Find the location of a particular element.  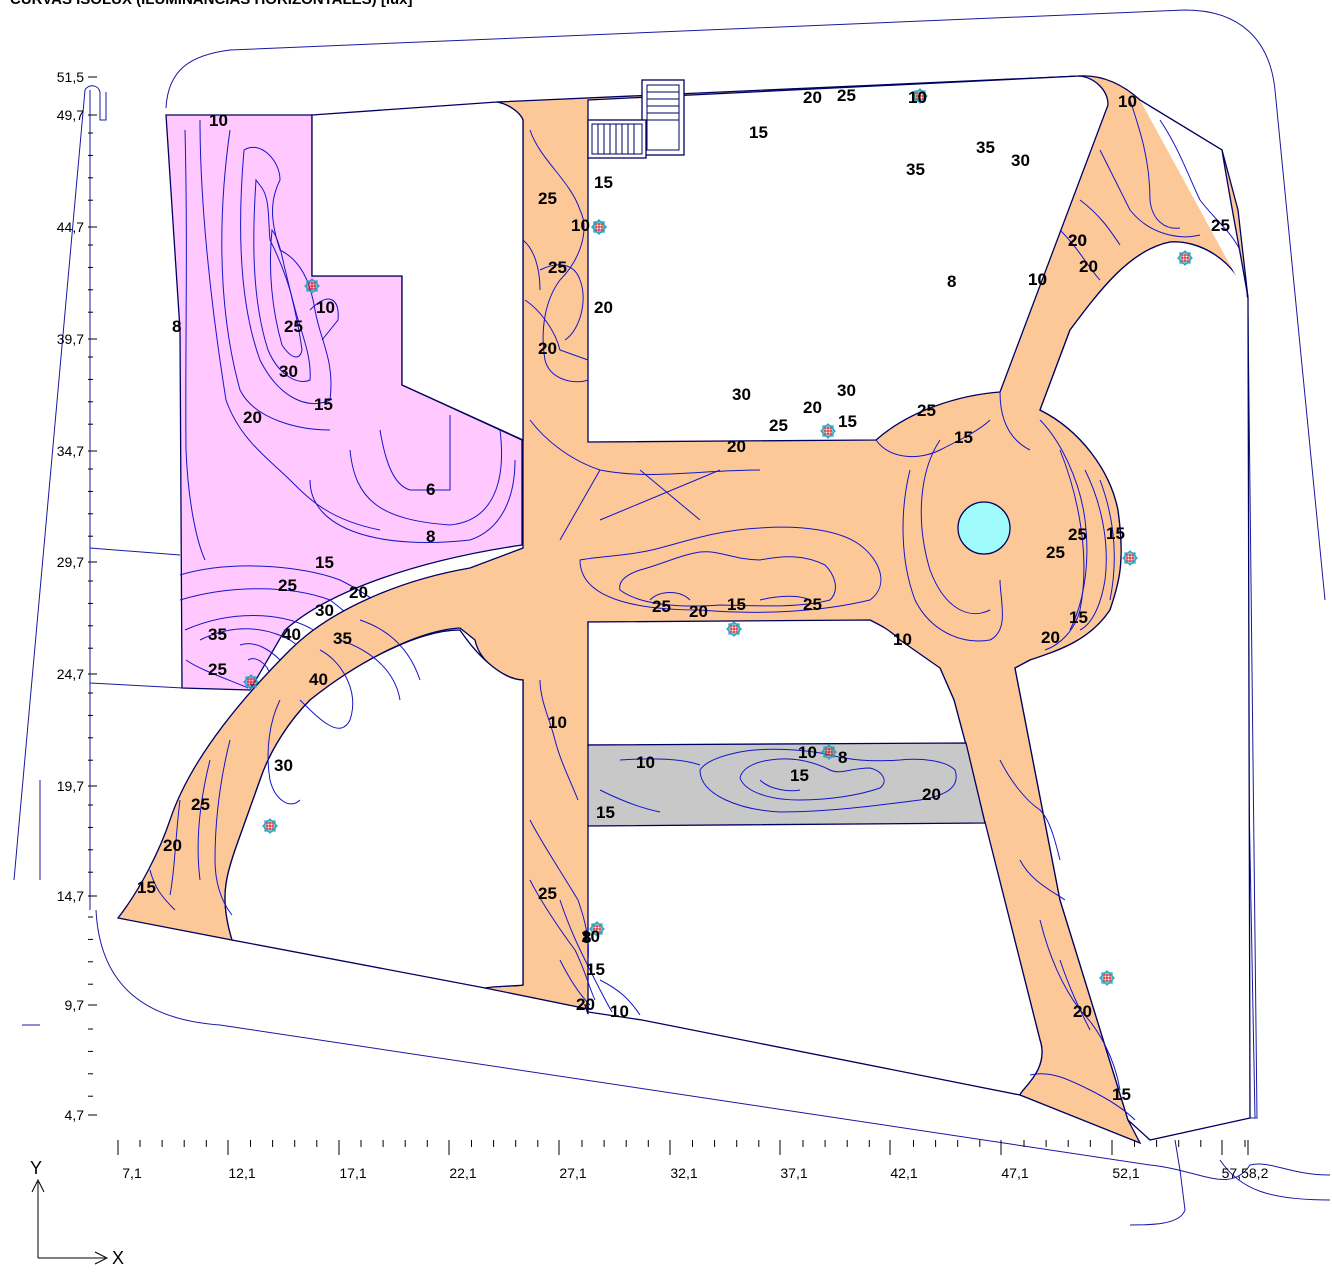

contour-label: 6 is located at coordinates (430, 489).